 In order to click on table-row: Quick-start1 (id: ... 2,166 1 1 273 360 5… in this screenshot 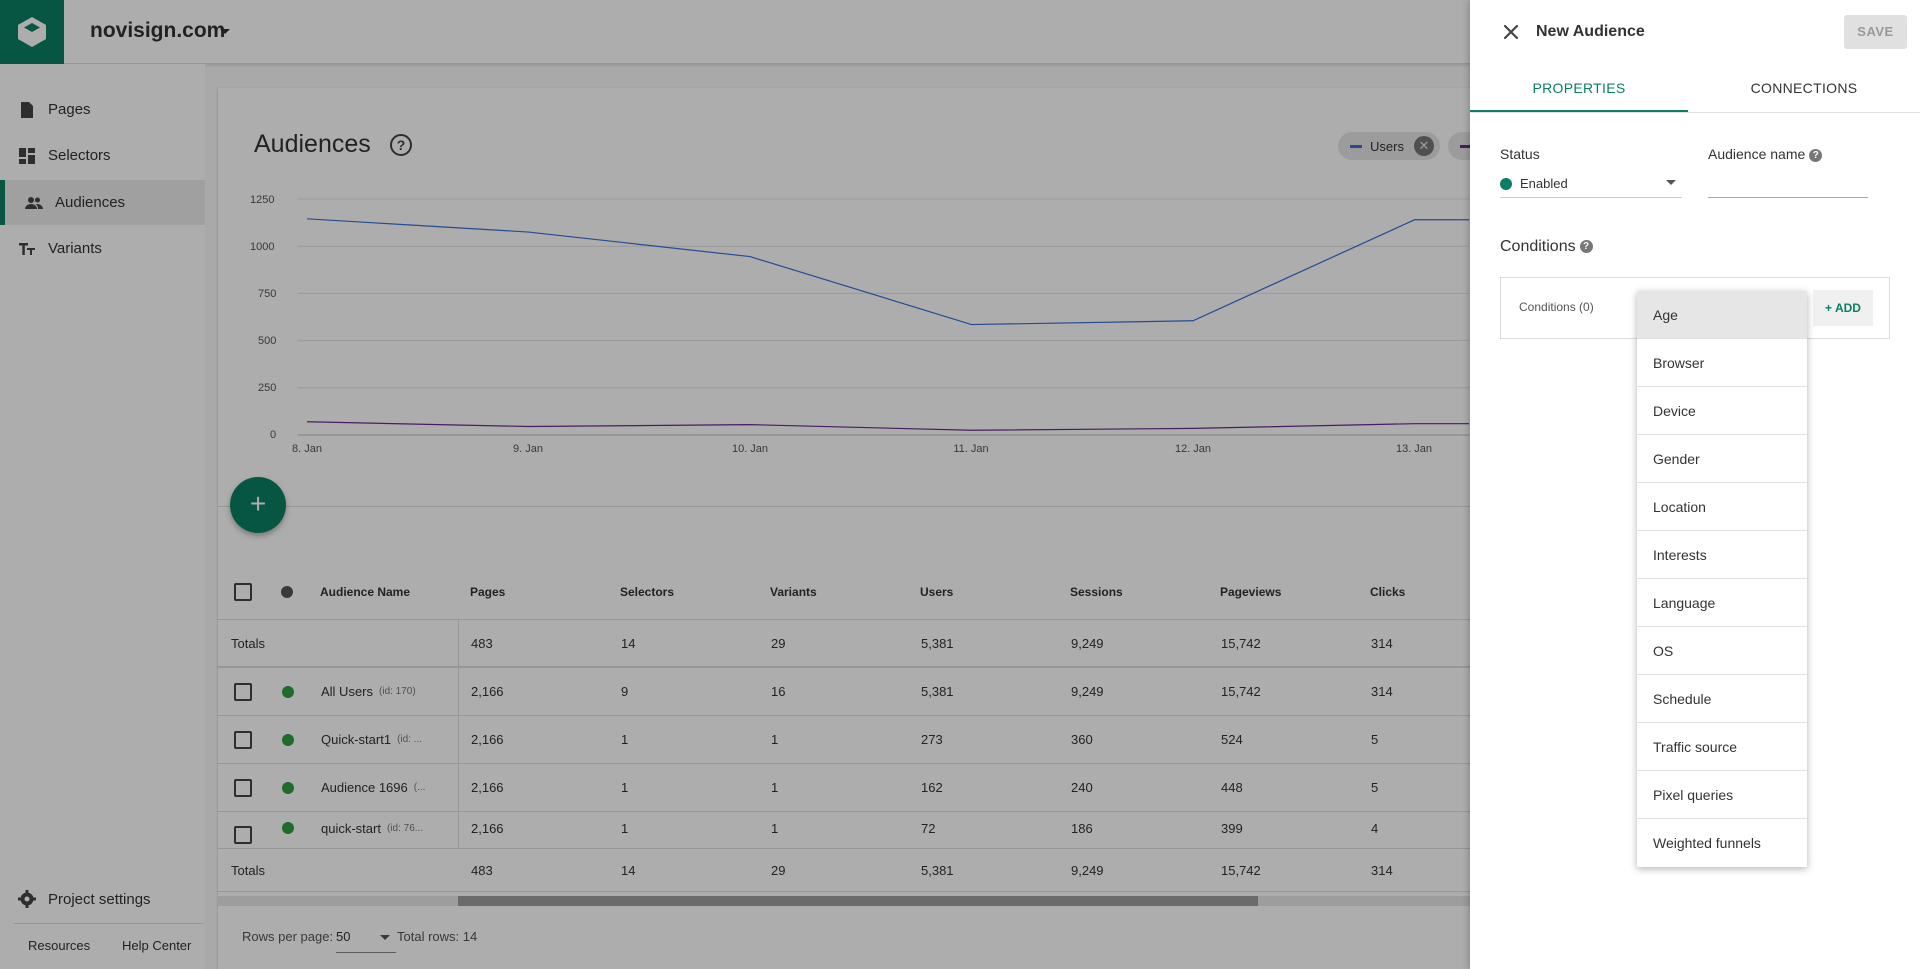, I will do `click(953, 740)`.